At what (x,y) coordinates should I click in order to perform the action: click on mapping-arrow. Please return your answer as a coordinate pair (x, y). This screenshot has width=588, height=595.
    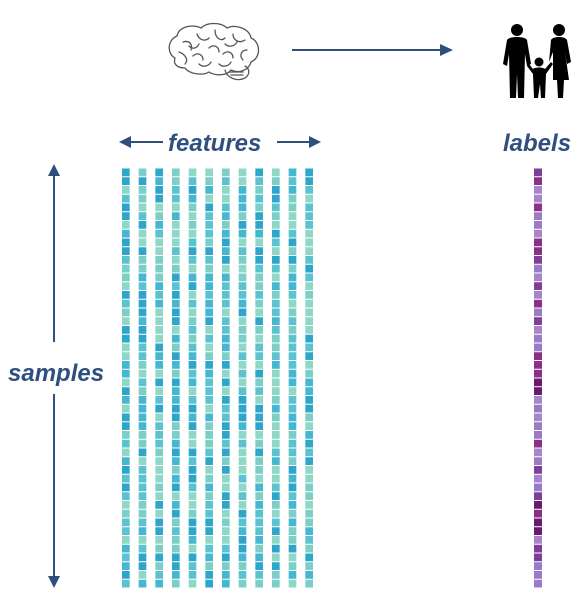
    Looking at the image, I should click on (372, 50).